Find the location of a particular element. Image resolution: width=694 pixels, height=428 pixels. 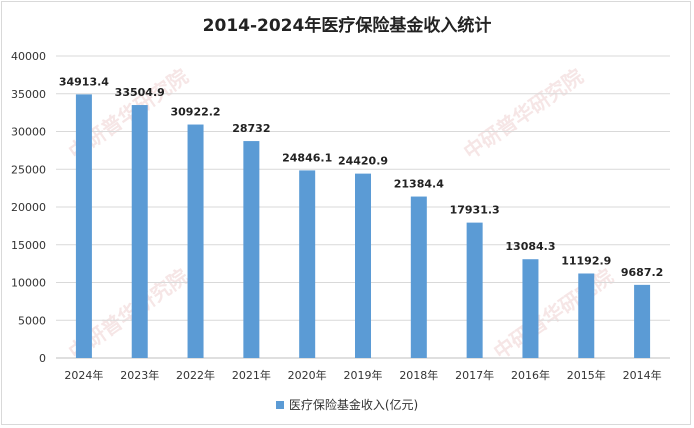

y-tick-label: 15000 is located at coordinates (28, 245).